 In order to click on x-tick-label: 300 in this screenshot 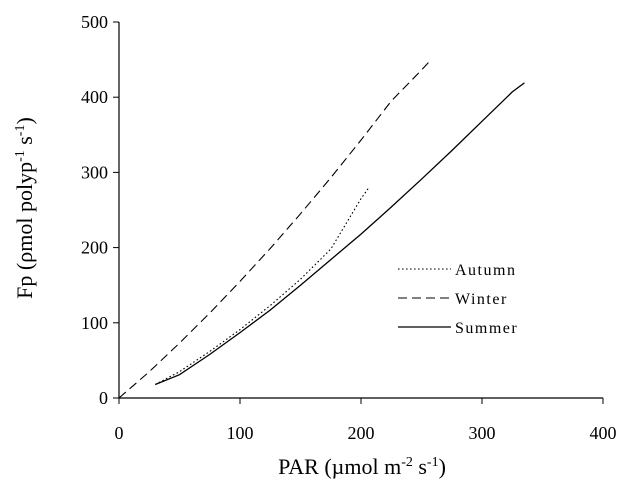, I will do `click(482, 433)`.